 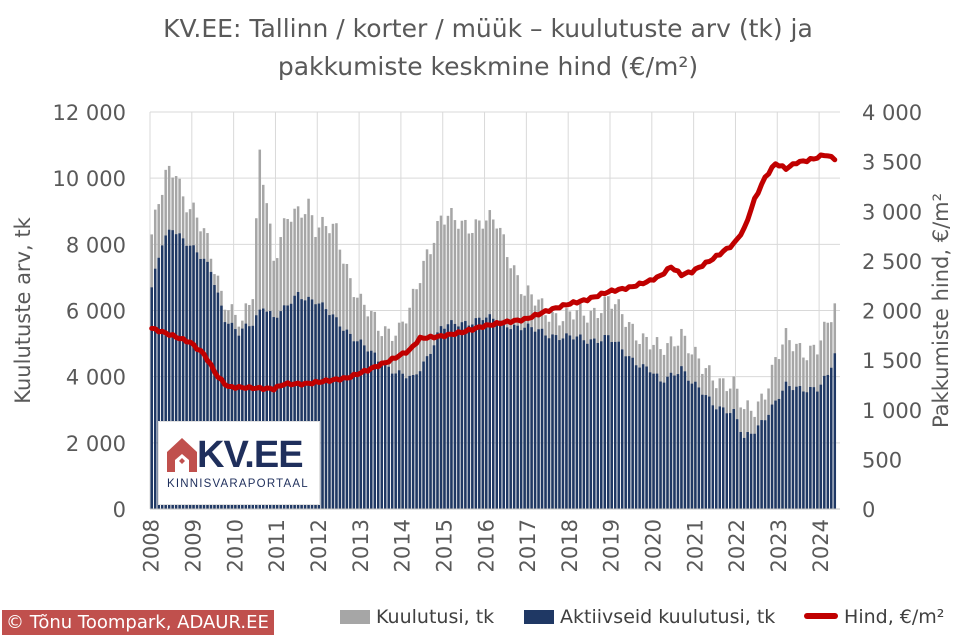 What do you see at coordinates (486, 545) in the screenshot?
I see `x-tick-label: 2016` at bounding box center [486, 545].